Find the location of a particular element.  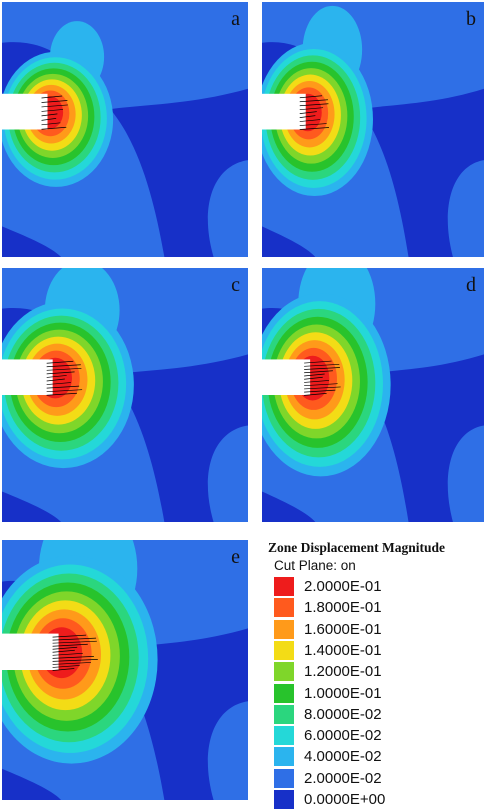

legend-row: 6.0000E-02 is located at coordinates (377, 735).